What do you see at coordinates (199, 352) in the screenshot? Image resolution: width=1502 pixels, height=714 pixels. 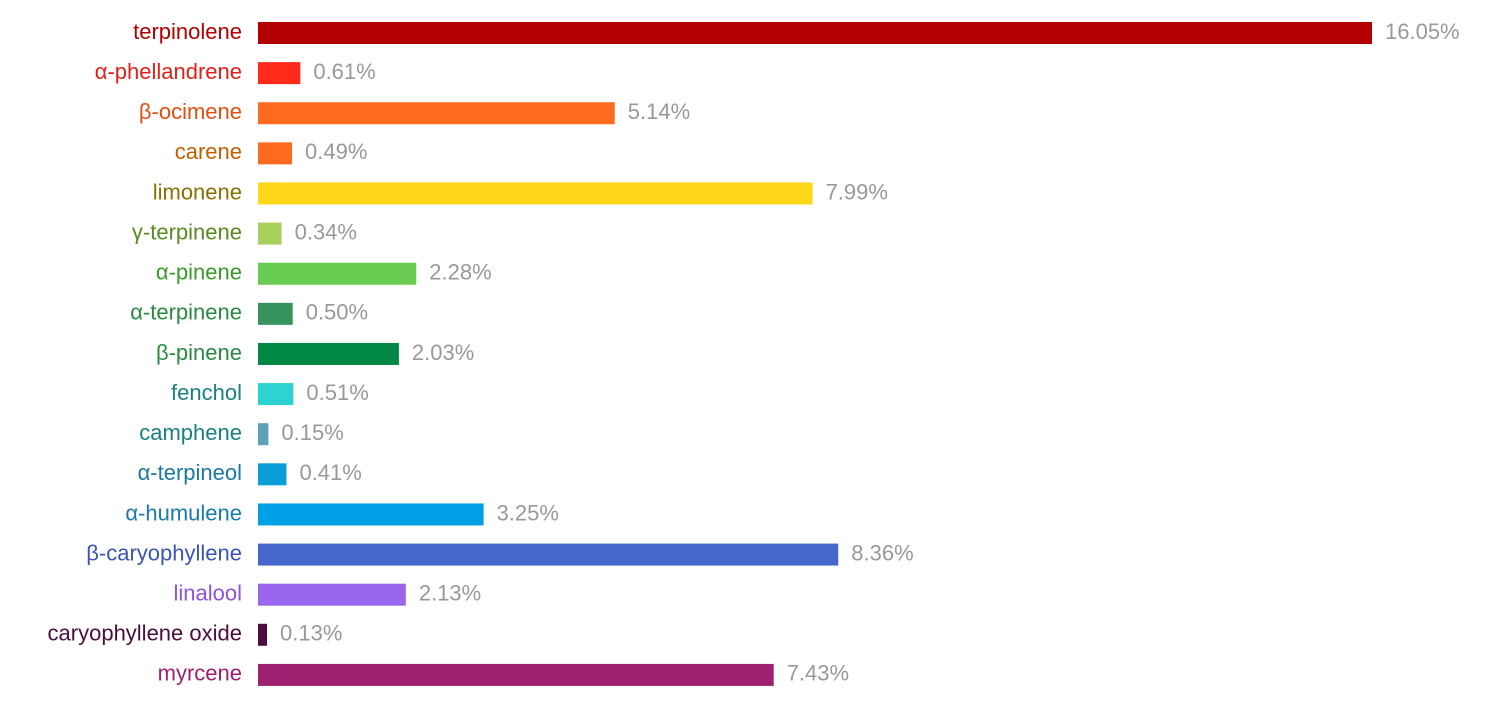 I see `category-label: β-pinene` at bounding box center [199, 352].